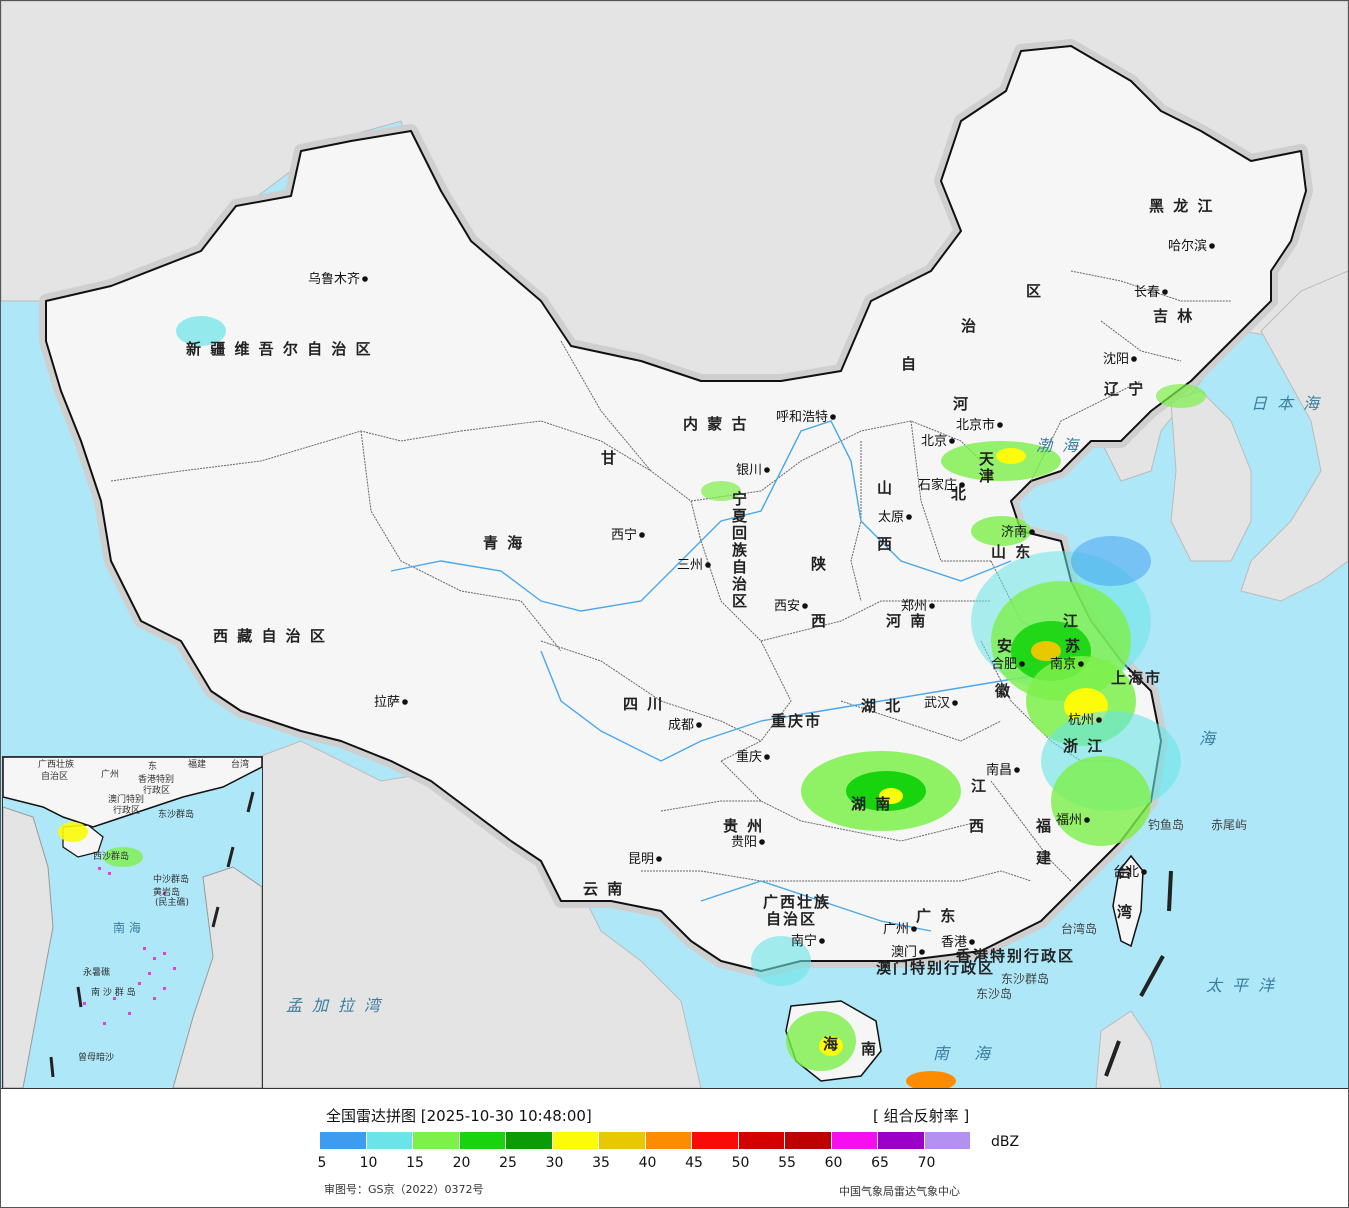 The width and height of the screenshot is (1349, 1208). I want to click on tick-label-10: 10, so click(368, 1163).